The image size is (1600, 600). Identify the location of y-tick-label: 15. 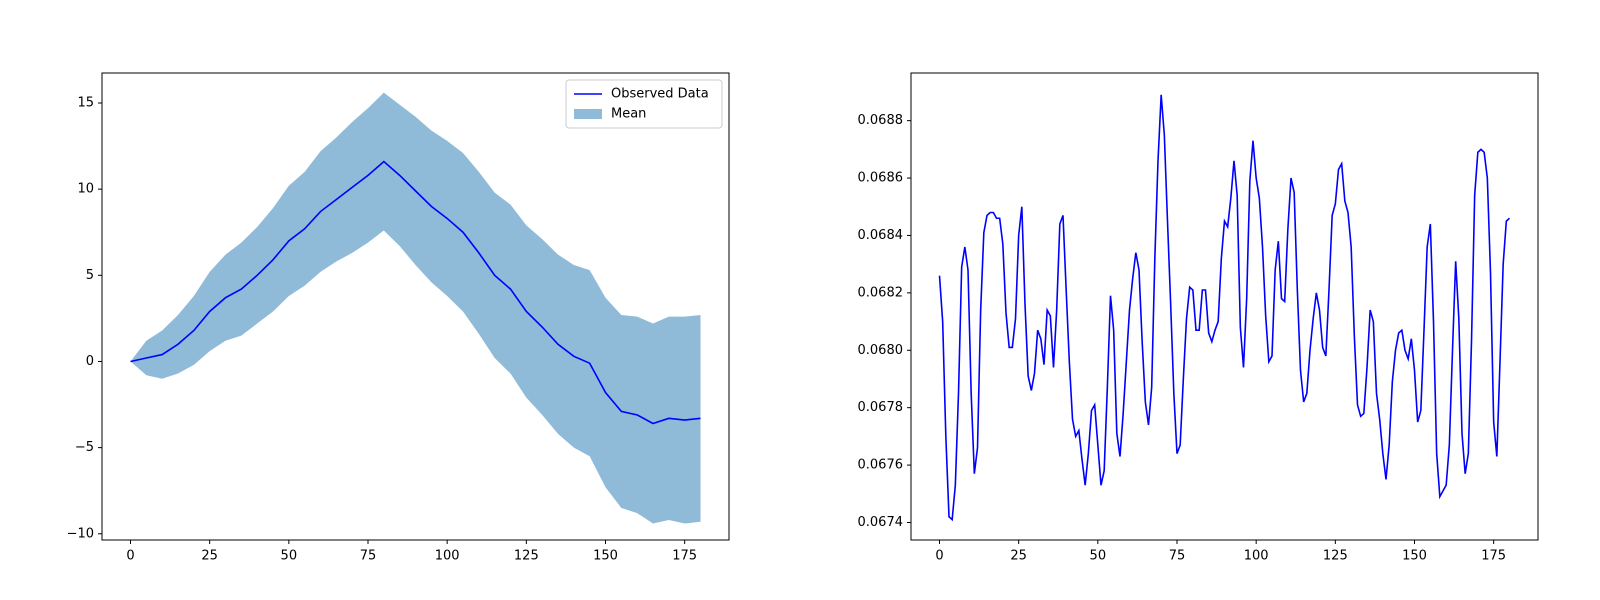
(85, 102).